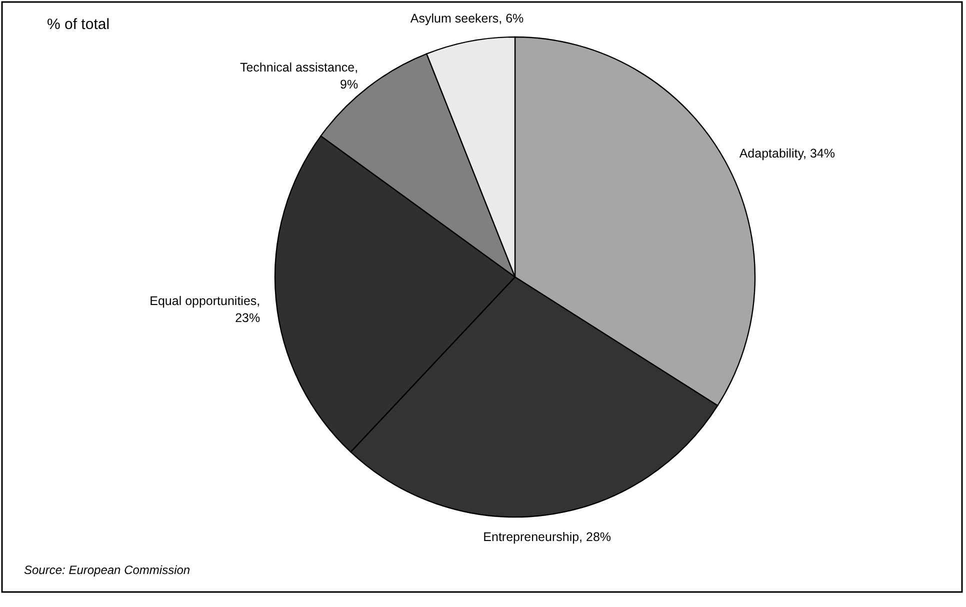  Describe the element at coordinates (467, 19) in the screenshot. I see `slice-label: Asylum seekers, 6%` at that location.